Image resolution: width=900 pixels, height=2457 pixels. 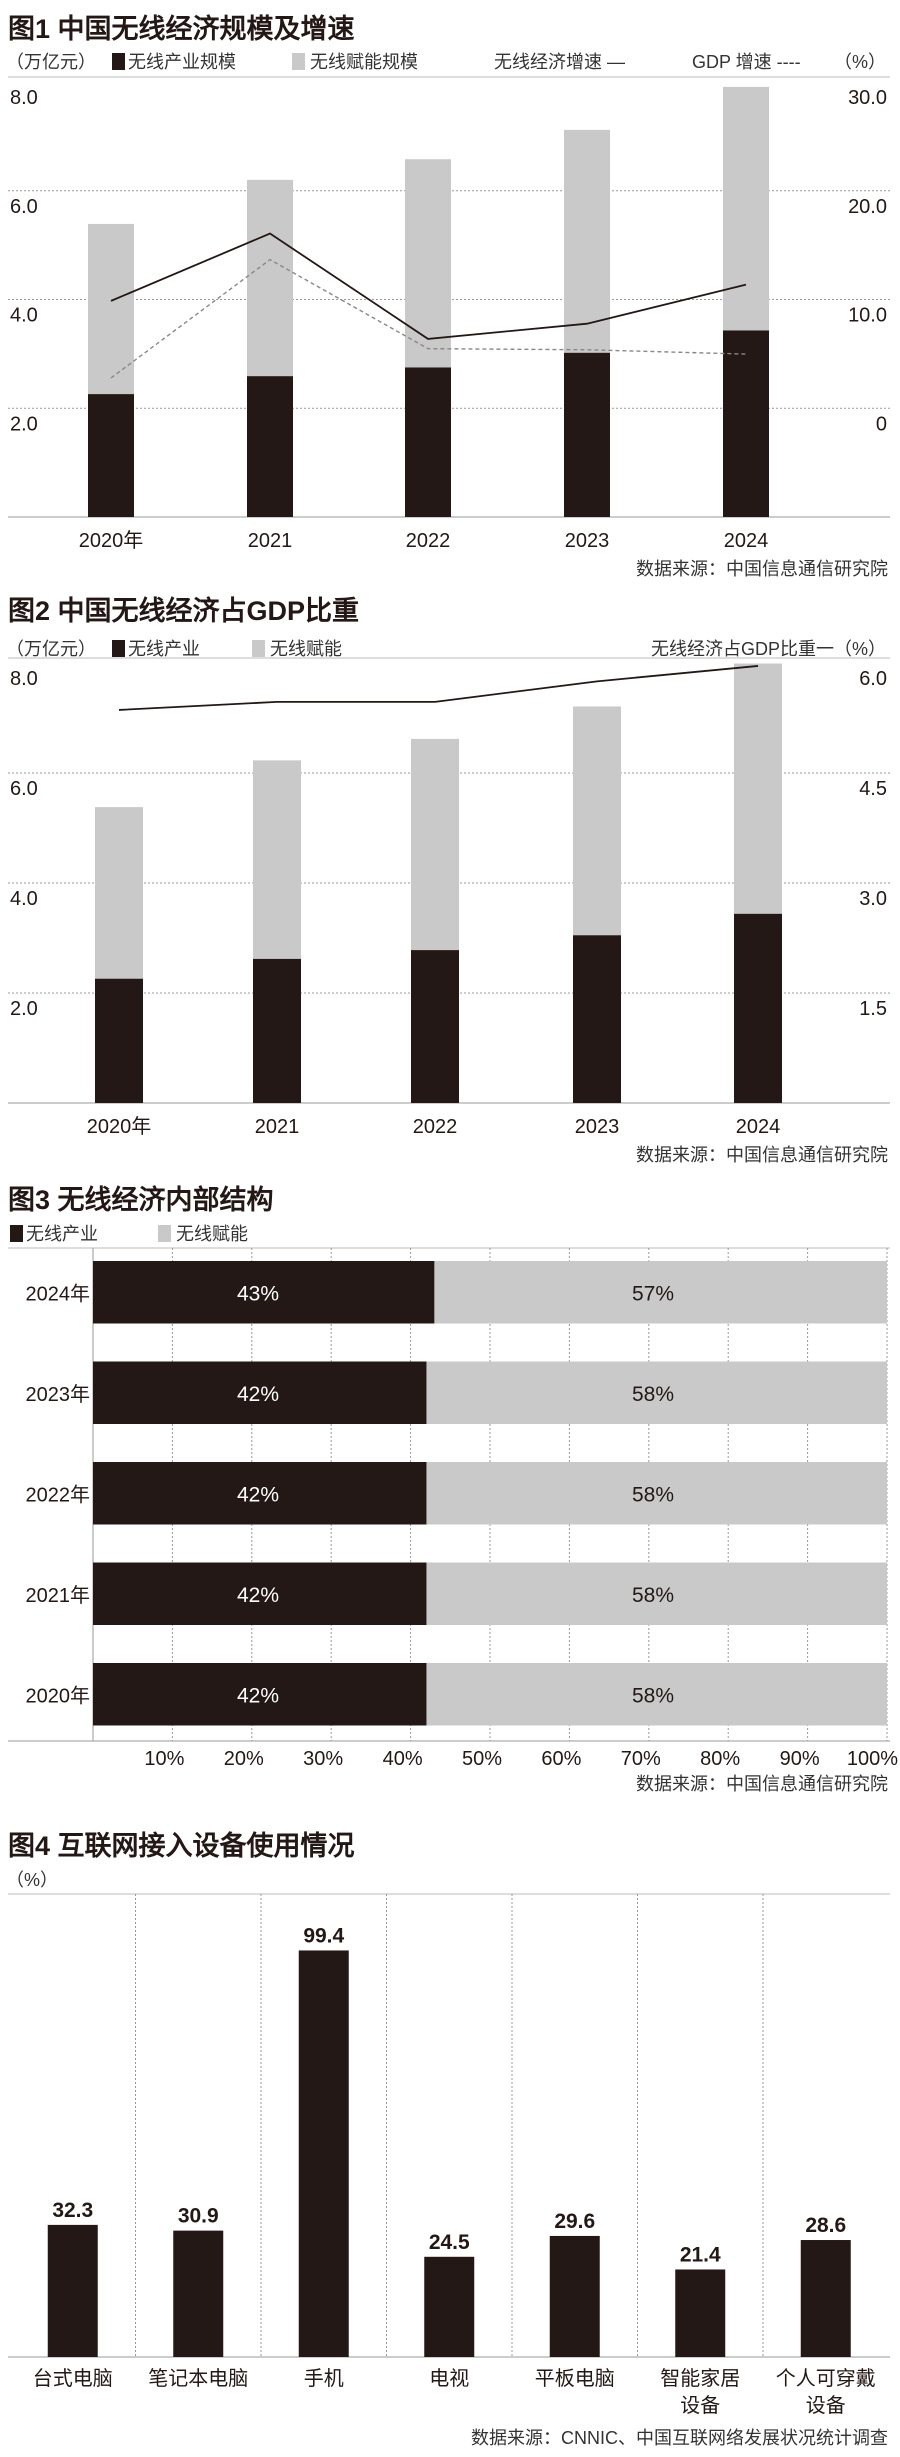 I want to click on x-tick-label: 平板电脑, so click(x=575, y=2378).